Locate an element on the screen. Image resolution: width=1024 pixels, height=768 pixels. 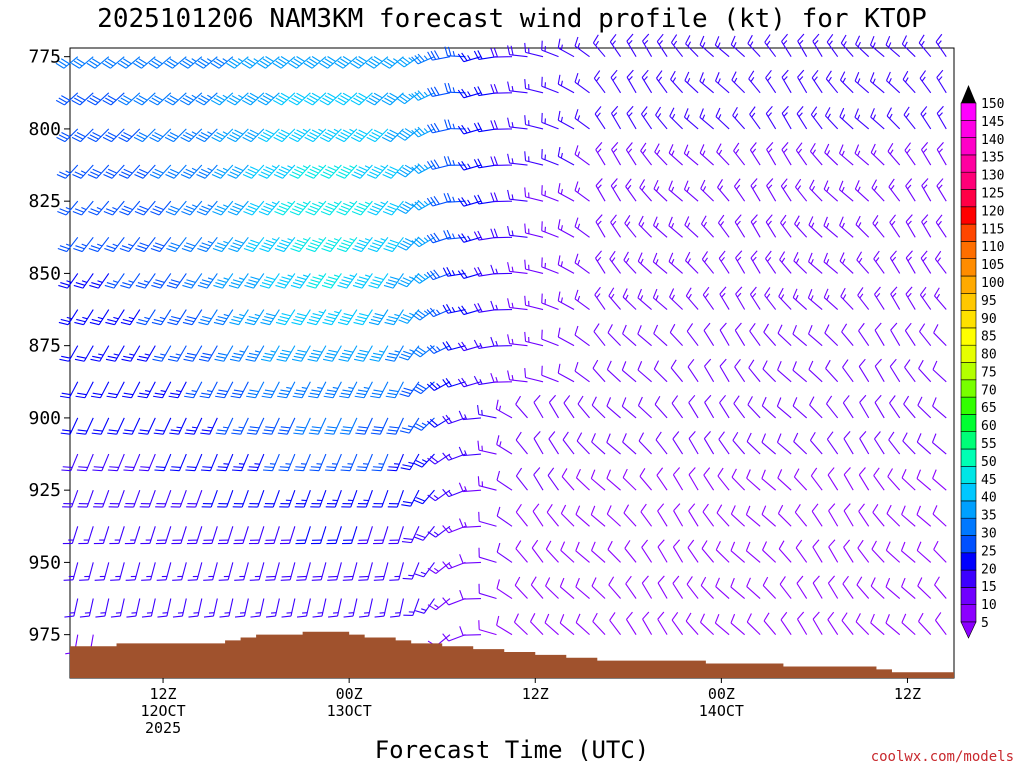
colorbar-label: 115 is located at coordinates (992, 229).